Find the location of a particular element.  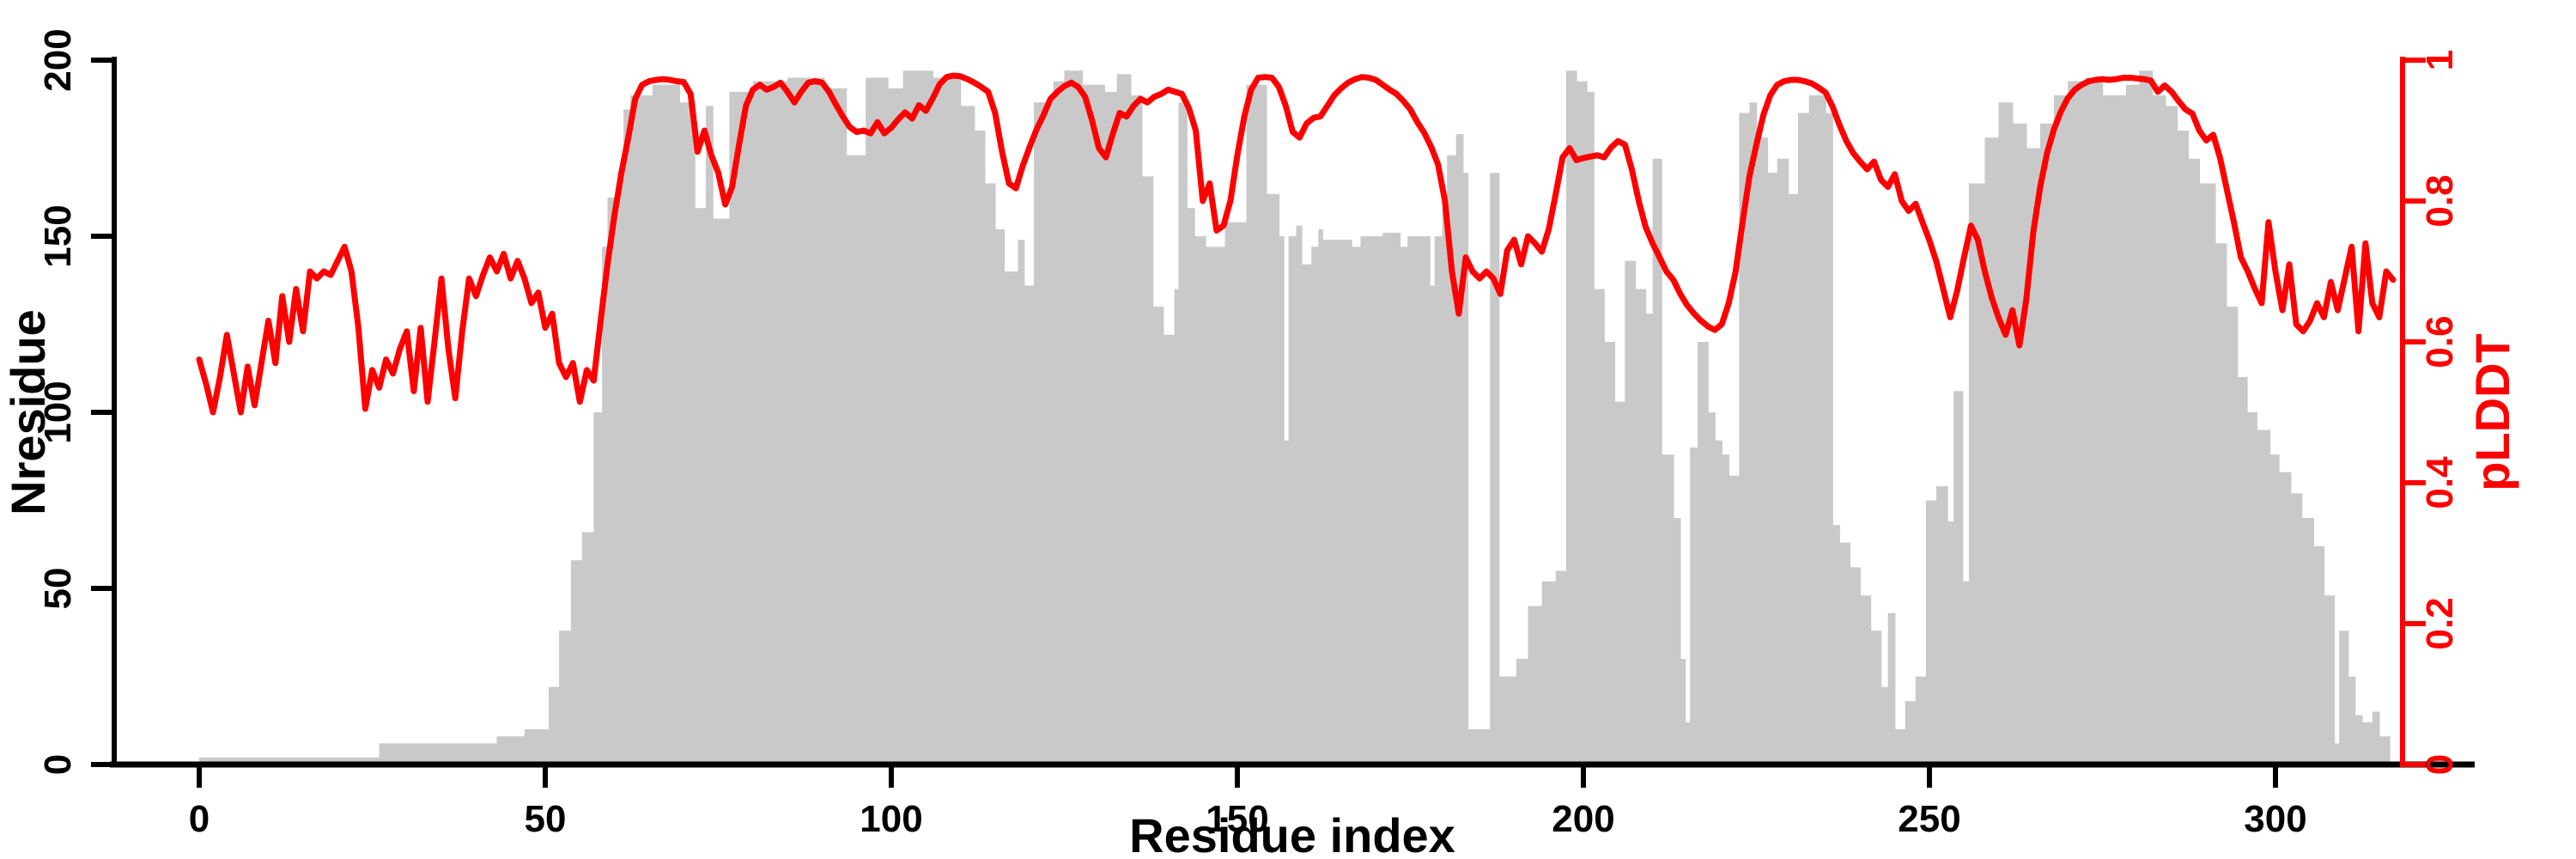

right-y-tick-label: 0.4 is located at coordinates (2440, 483).